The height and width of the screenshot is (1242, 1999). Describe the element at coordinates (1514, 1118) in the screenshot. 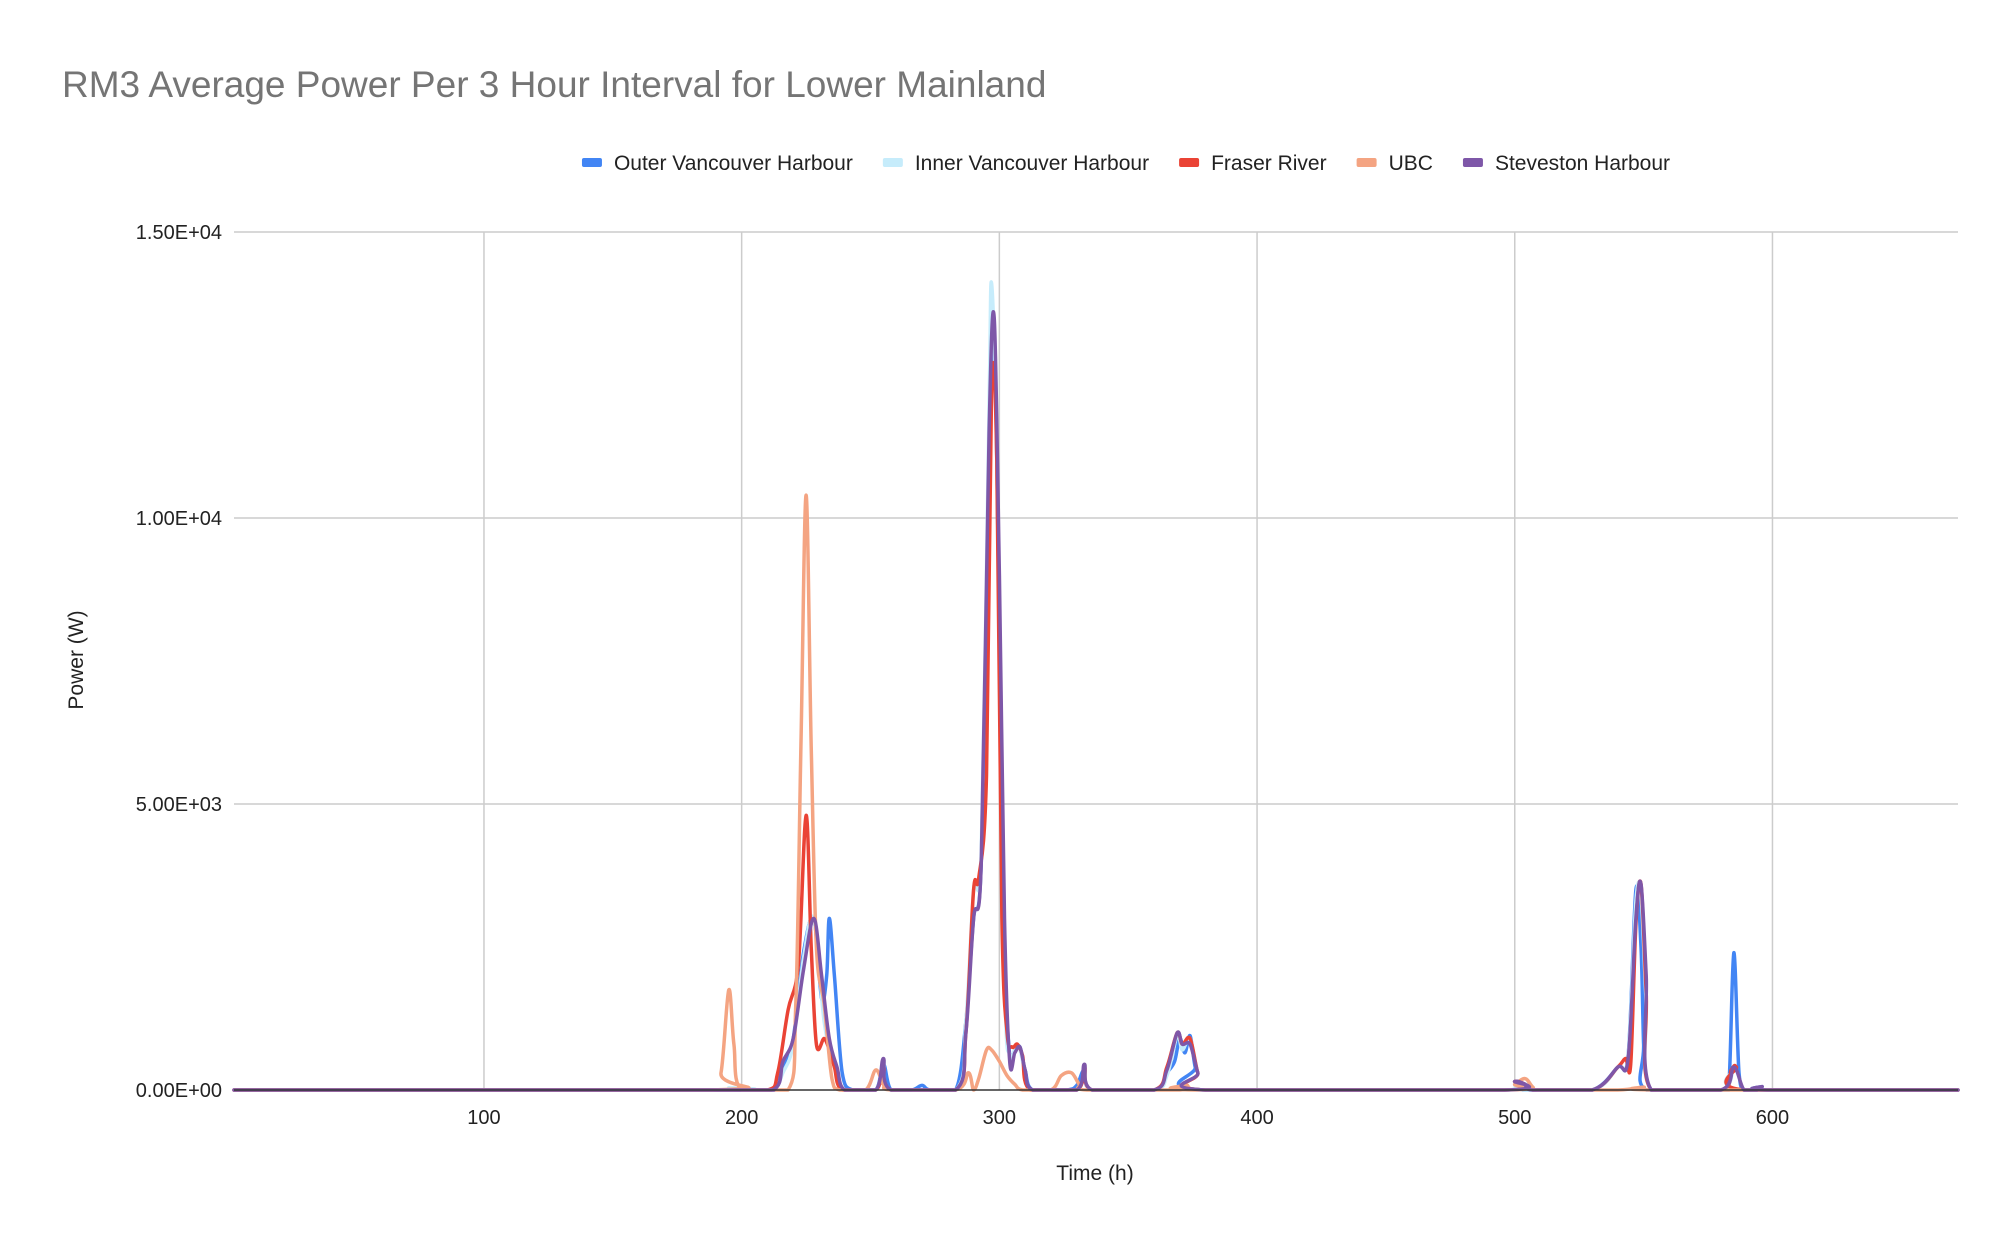

I see `x-tick-label: 500` at that location.